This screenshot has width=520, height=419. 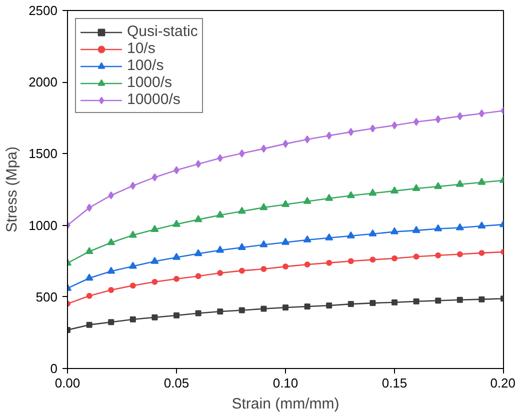 What do you see at coordinates (47, 296) in the screenshot?
I see `y-tick-label: 500` at bounding box center [47, 296].